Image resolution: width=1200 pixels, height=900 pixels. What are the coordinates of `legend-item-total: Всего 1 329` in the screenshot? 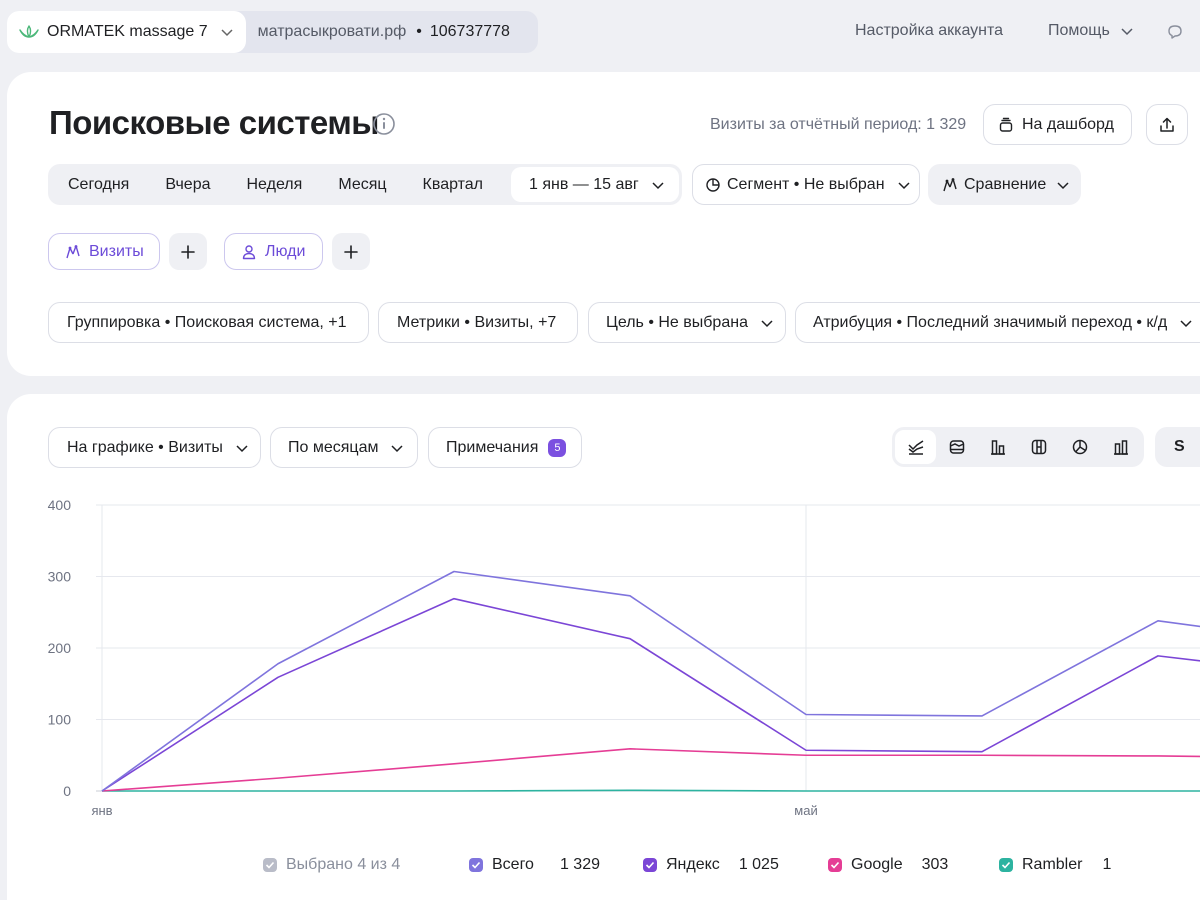 It's located at (534, 865).